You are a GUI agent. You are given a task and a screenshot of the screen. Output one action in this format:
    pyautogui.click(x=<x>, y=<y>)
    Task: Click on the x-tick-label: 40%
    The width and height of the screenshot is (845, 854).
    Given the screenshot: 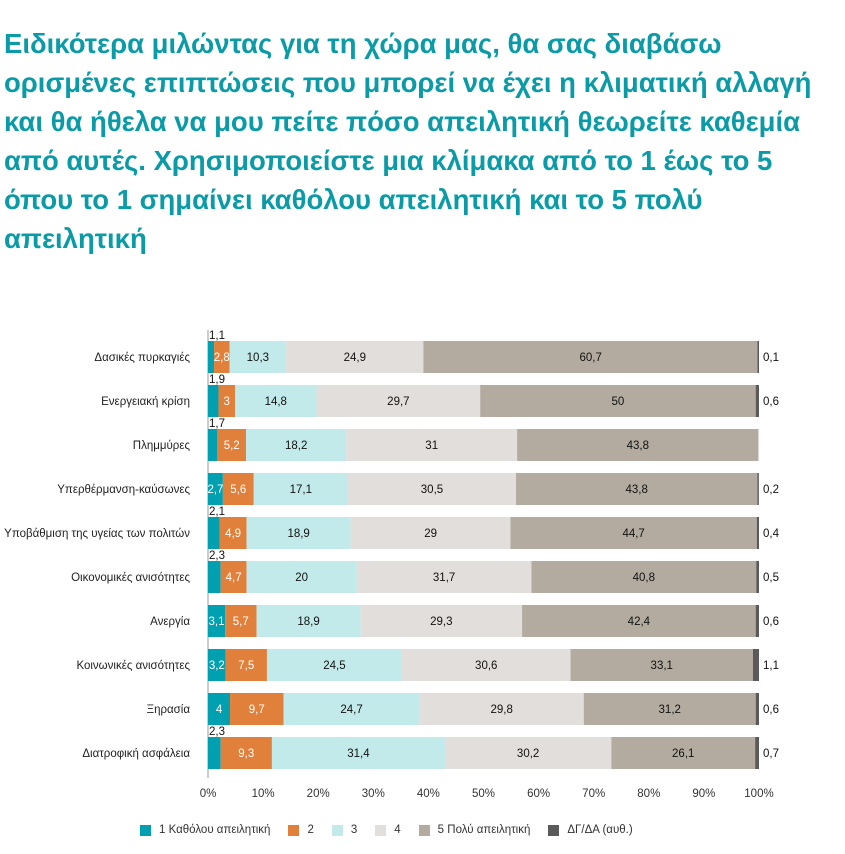 What is the action you would take?
    pyautogui.click(x=428, y=794)
    